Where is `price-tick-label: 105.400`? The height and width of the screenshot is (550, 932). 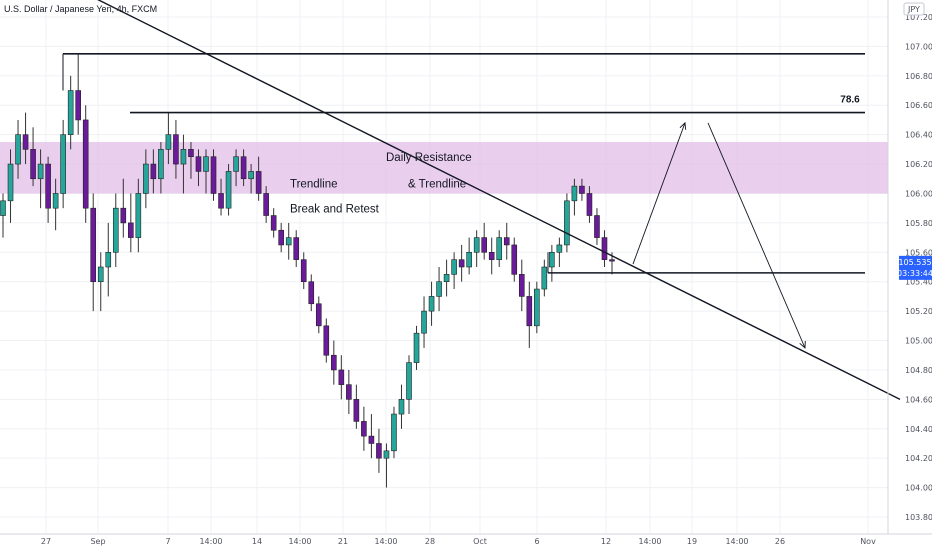 price-tick-label: 105.400 is located at coordinates (918, 282).